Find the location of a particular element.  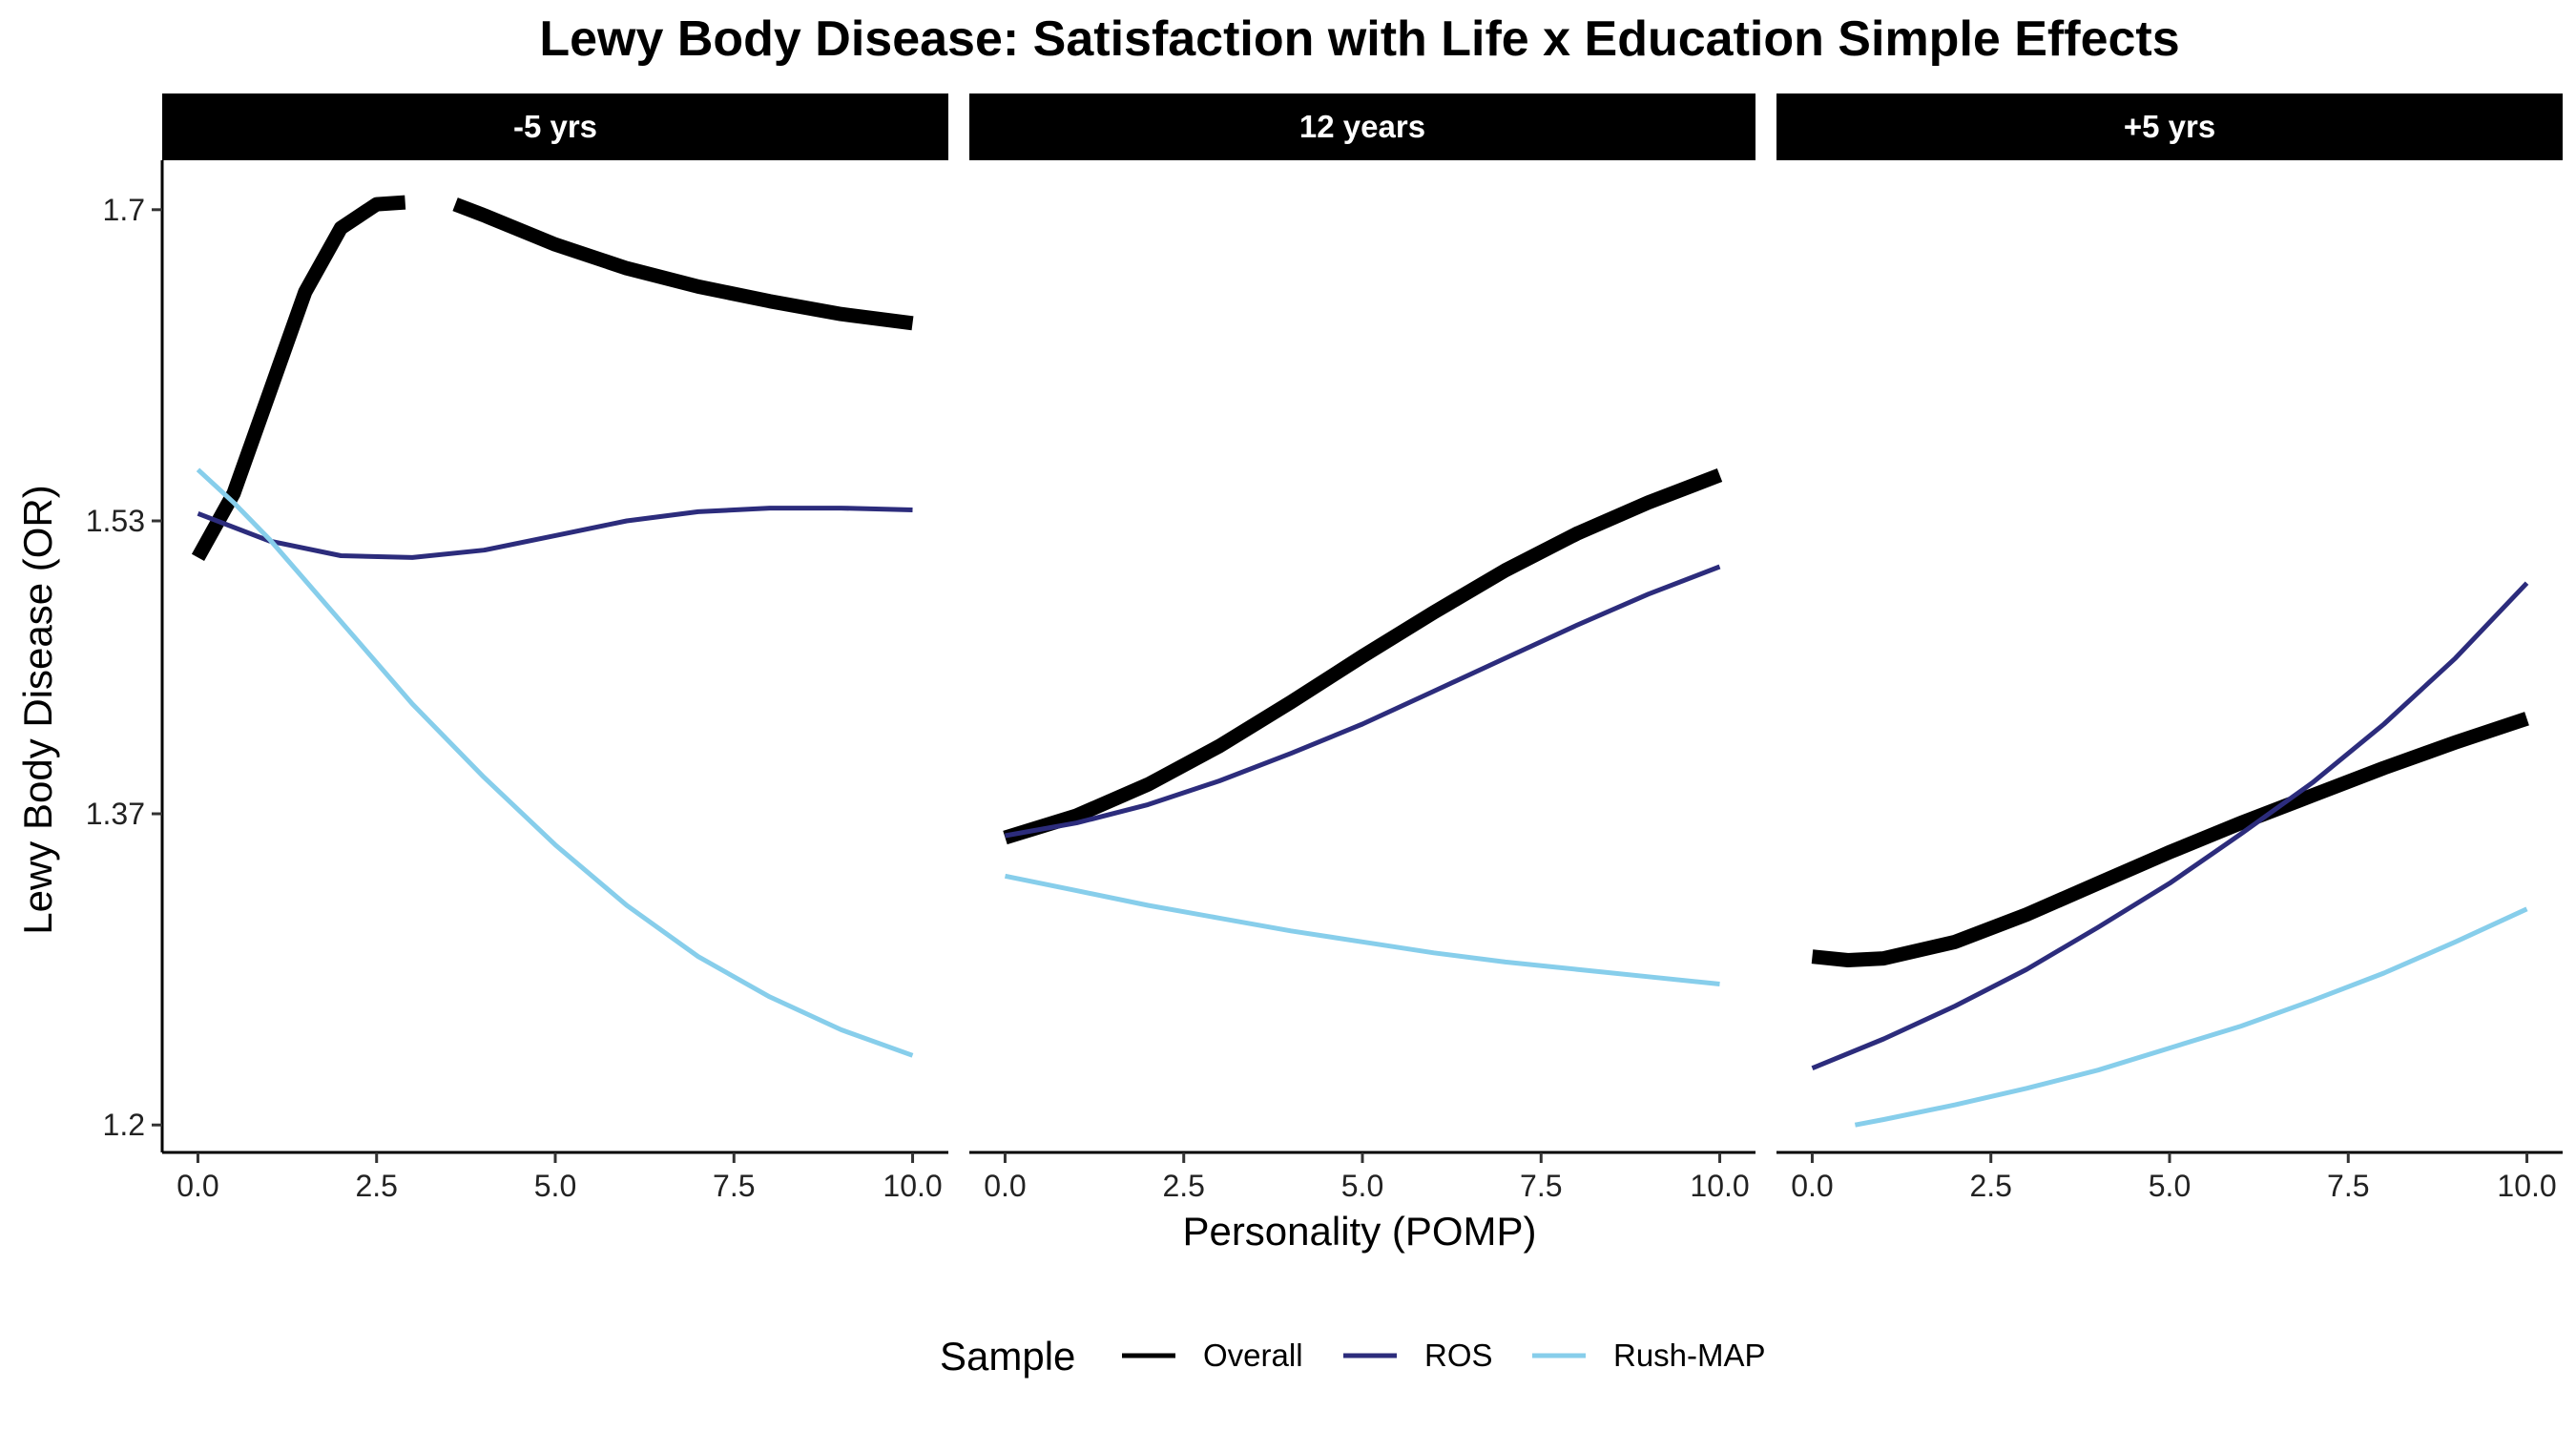

facet-label: 12 years is located at coordinates (1362, 127).